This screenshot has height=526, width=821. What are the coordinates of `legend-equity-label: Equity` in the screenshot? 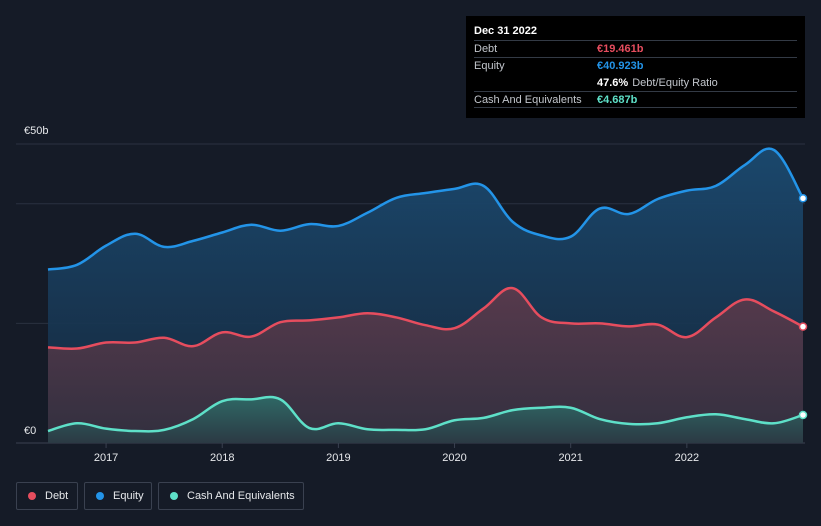 It's located at (128, 496).